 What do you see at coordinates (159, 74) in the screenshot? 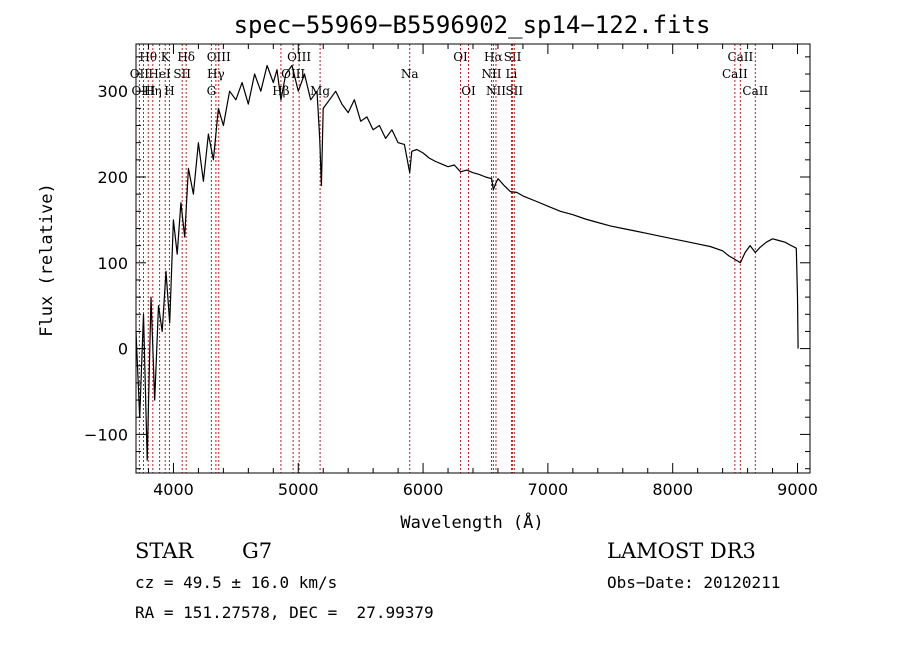
I see `spectral-line-label: HeI` at bounding box center [159, 74].